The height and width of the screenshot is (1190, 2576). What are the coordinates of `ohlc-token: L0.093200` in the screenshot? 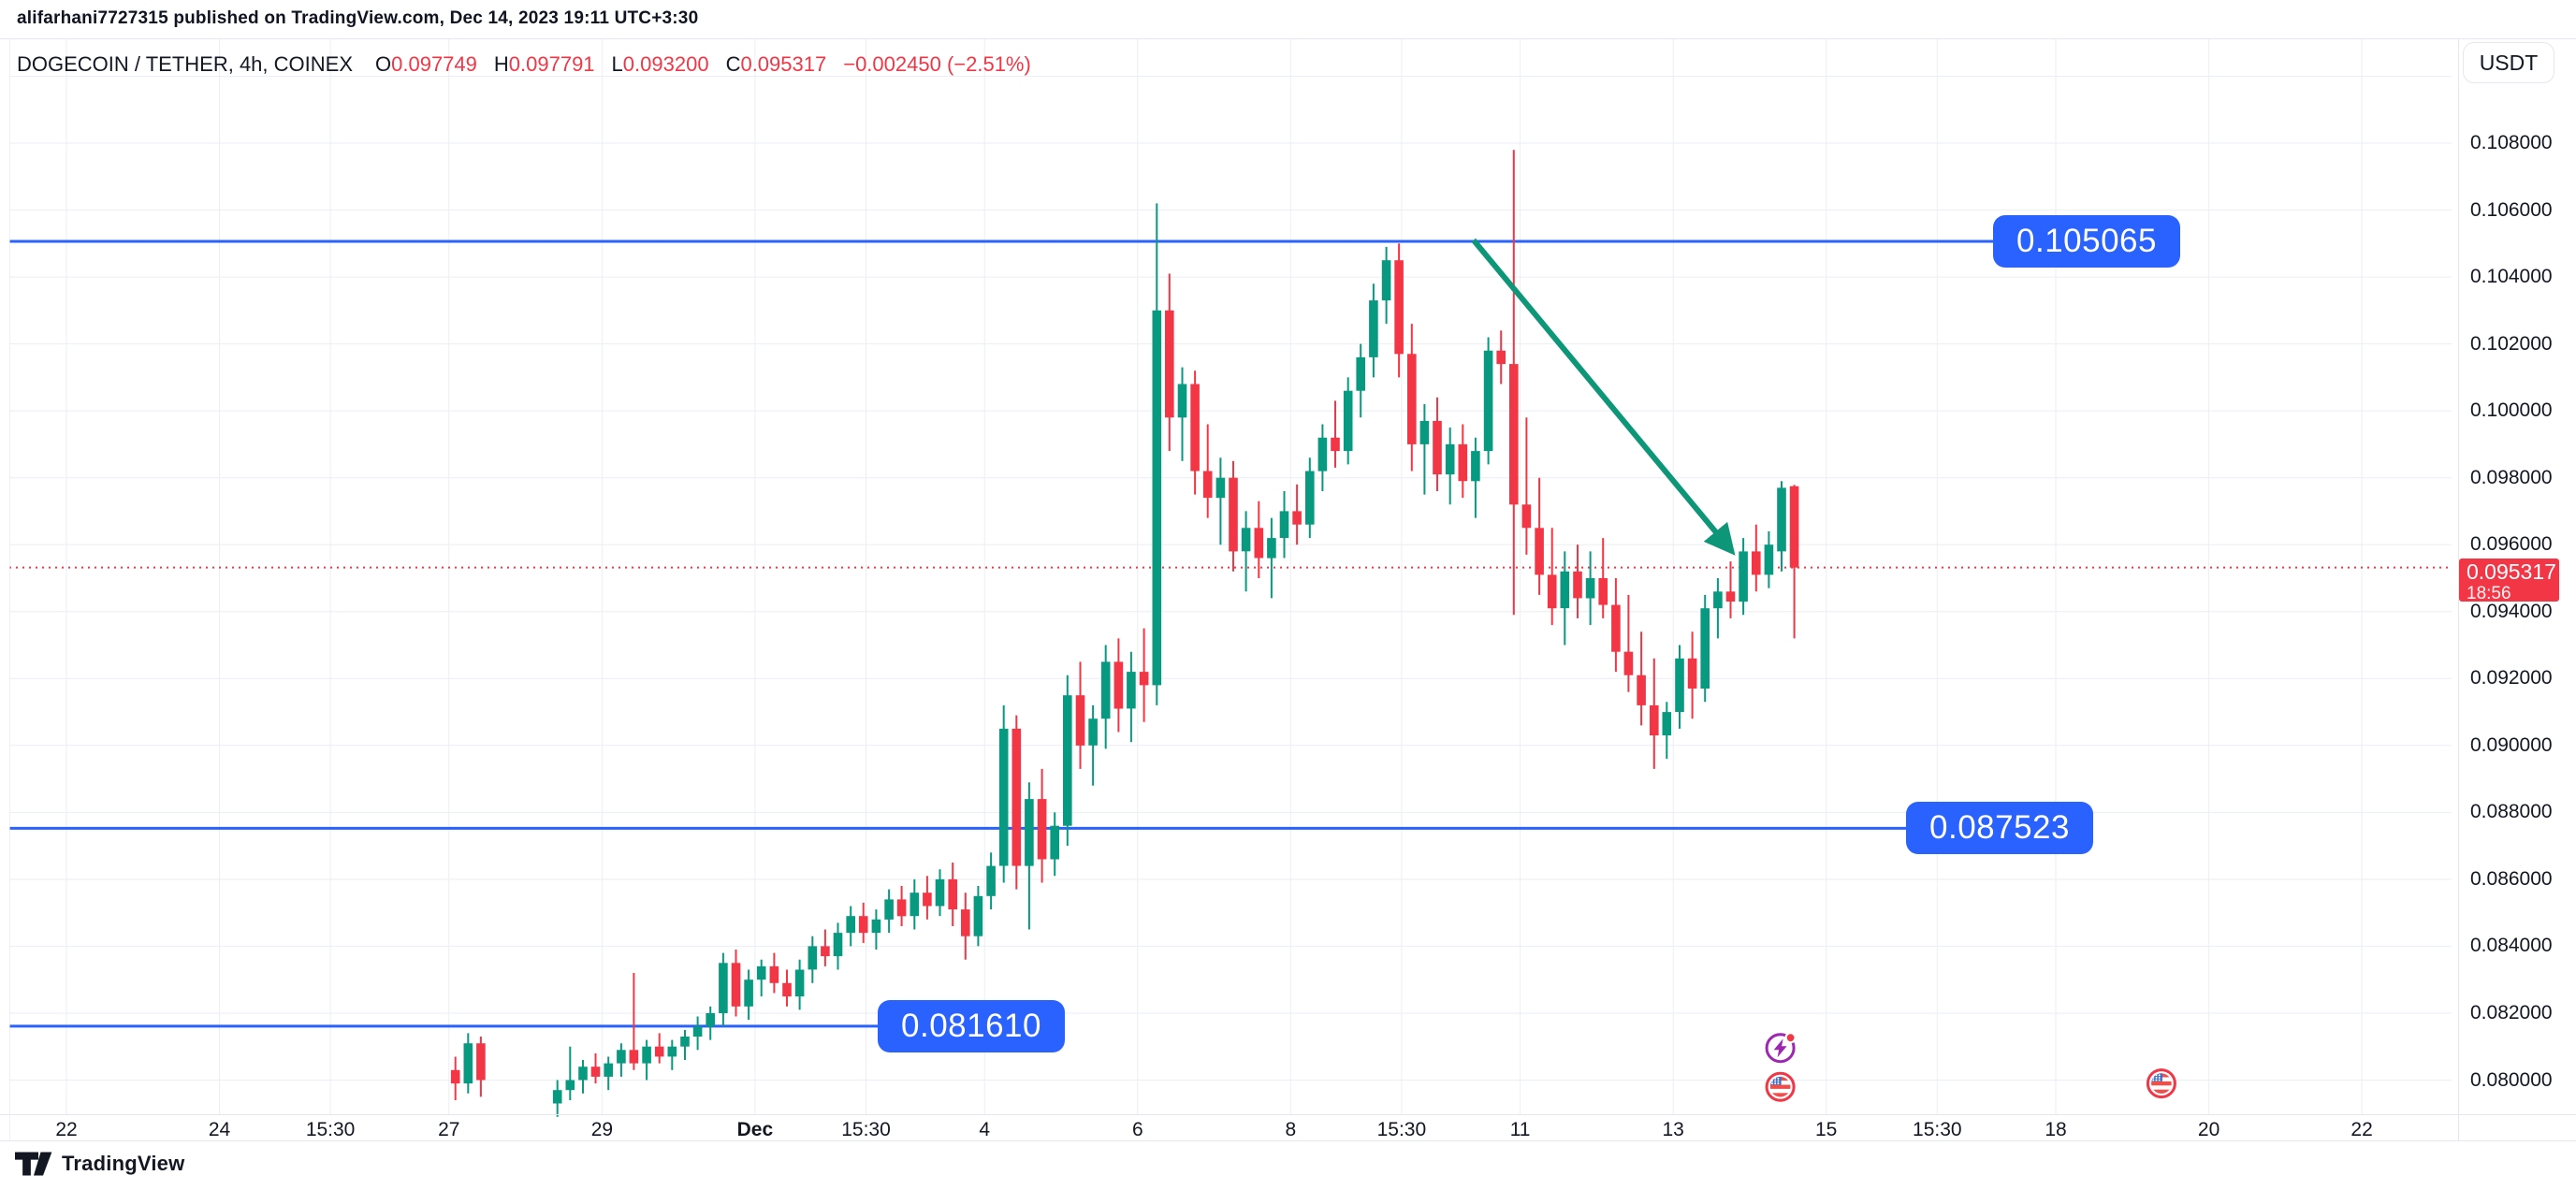 It's located at (660, 64).